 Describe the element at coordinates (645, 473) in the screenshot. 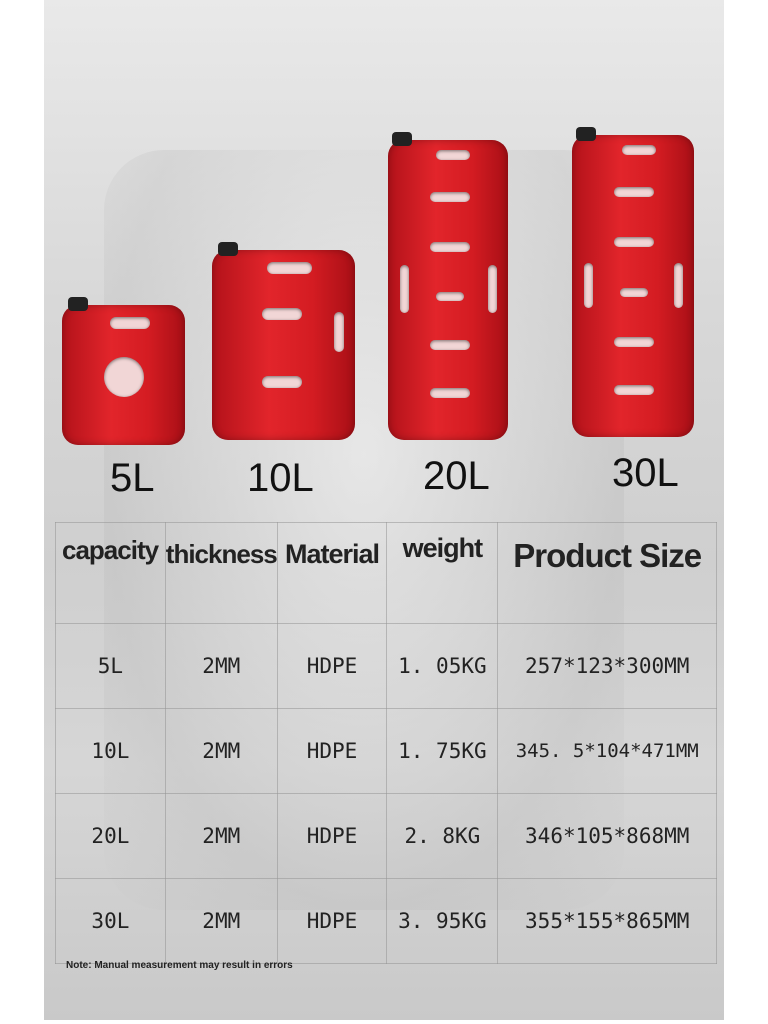

I see `capacity-label: 30L` at that location.